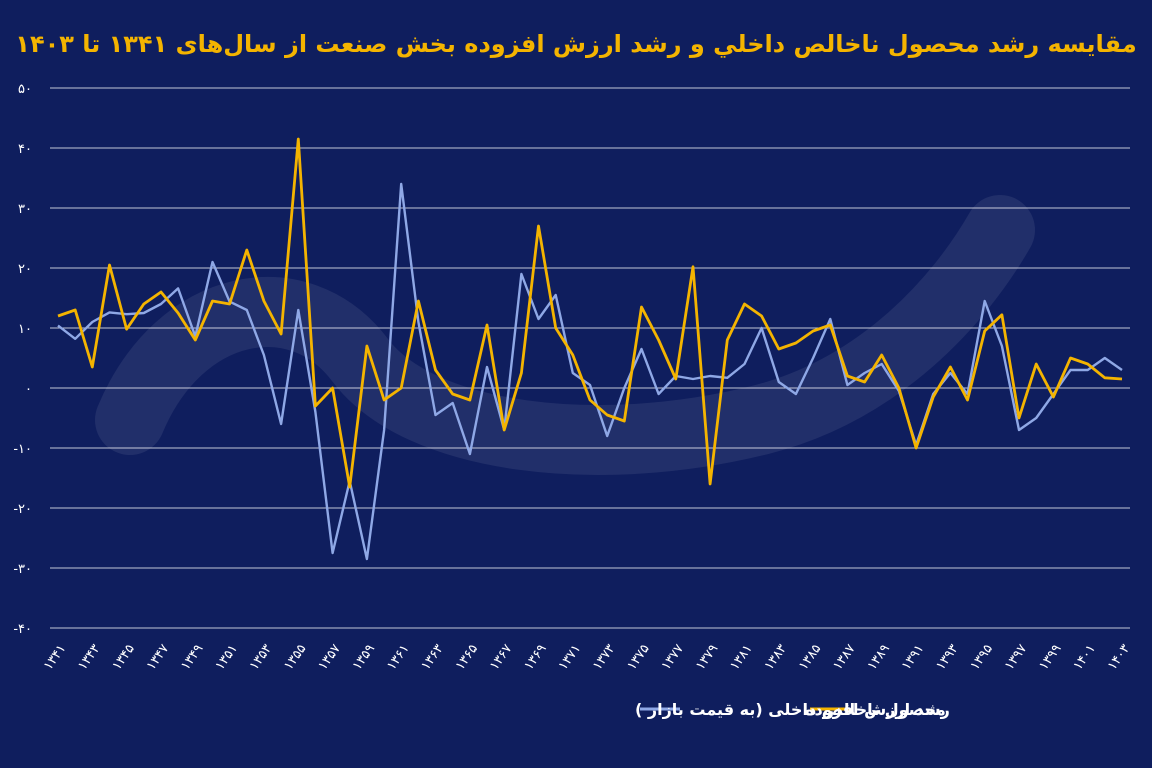 This screenshot has width=1152, height=768. What do you see at coordinates (879, 657) in the screenshot?
I see `x-tick-label: ۱۳۸۹` at bounding box center [879, 657].